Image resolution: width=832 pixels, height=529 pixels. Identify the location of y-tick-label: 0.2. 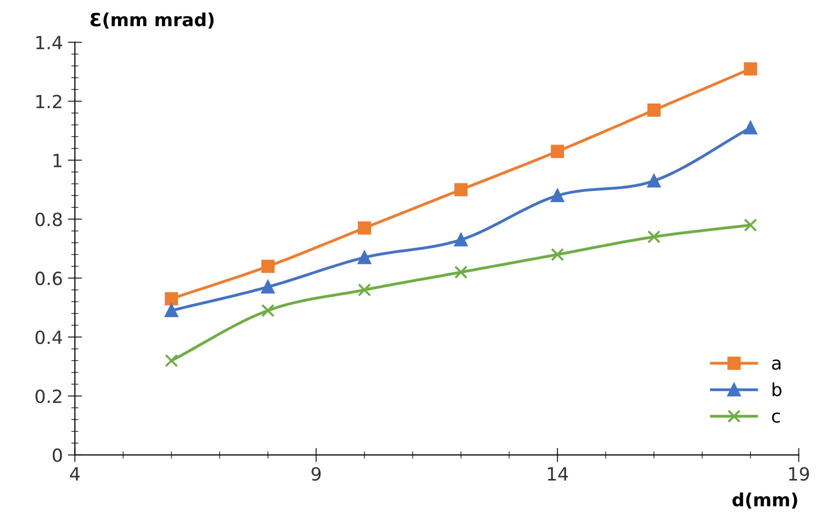
(49, 396).